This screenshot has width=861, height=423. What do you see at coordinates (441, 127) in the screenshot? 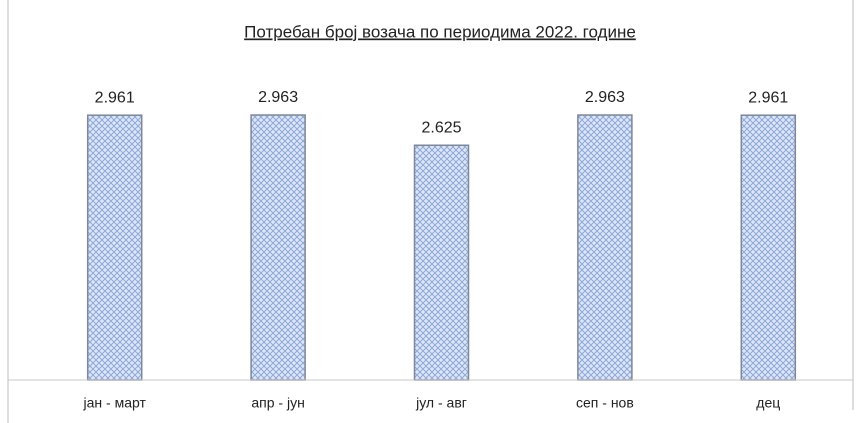
I see `value-label: 2.625` at bounding box center [441, 127].